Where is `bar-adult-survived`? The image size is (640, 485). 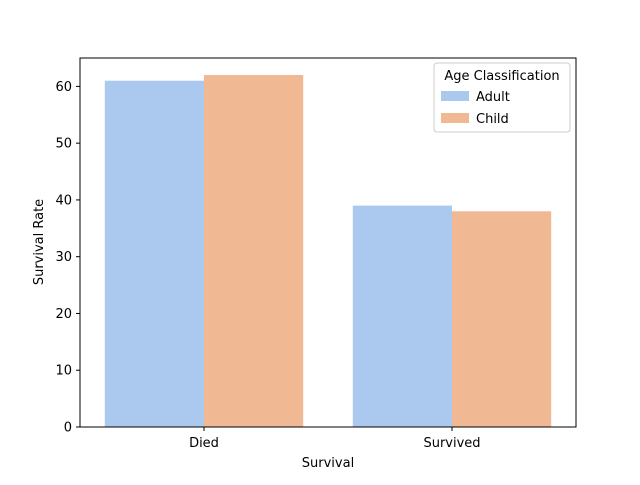 bar-adult-survived is located at coordinates (402, 316).